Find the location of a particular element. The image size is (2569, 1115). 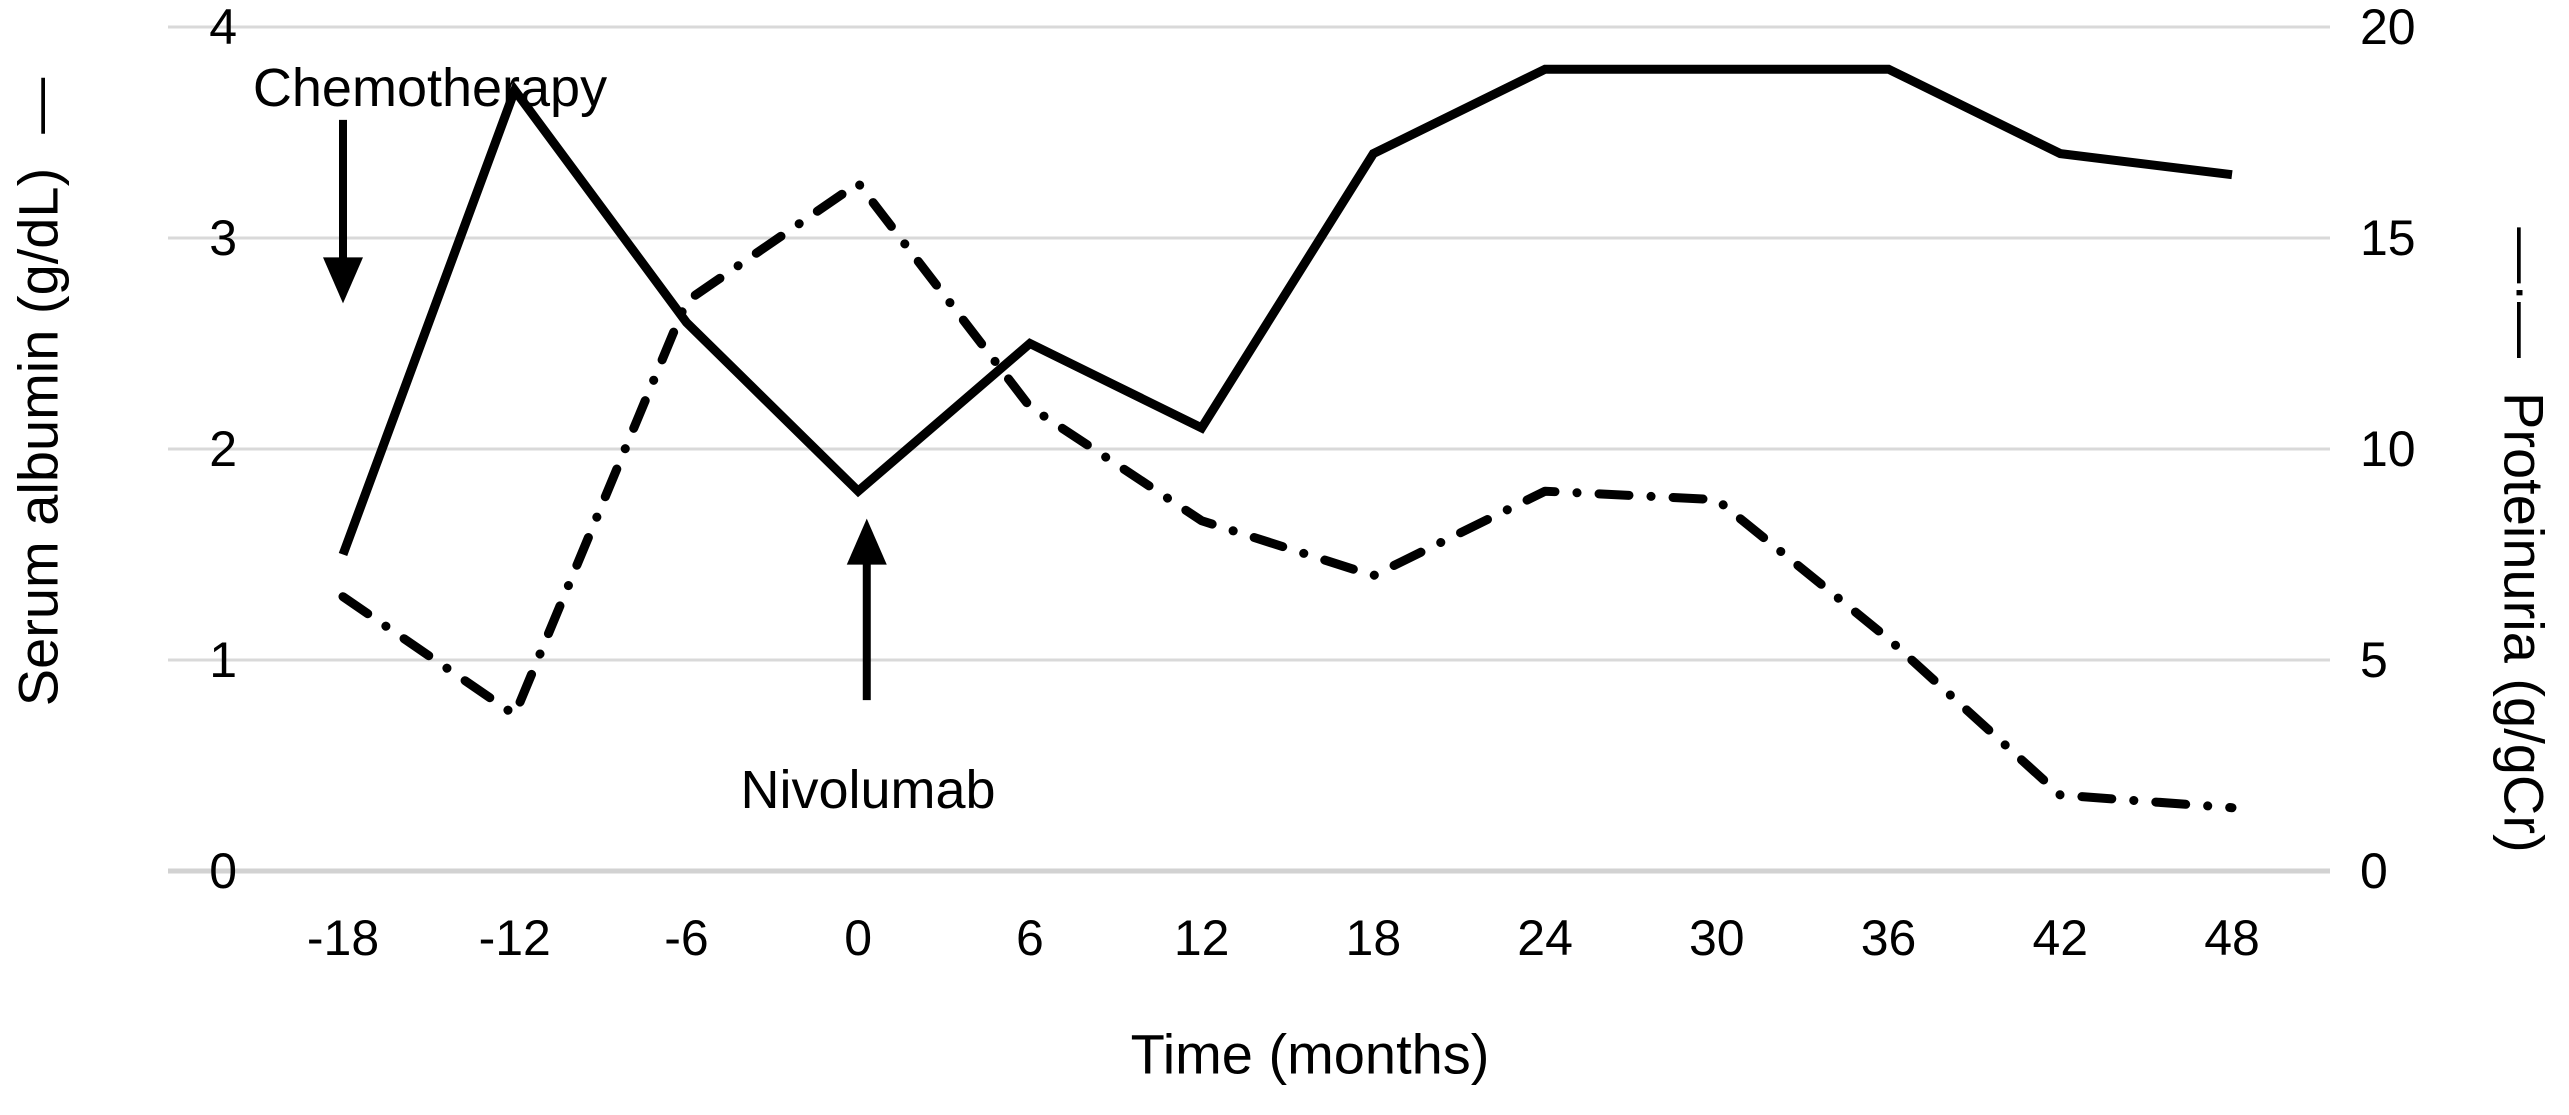

right-y-axis-tick-label: 15 is located at coordinates (2388, 238).